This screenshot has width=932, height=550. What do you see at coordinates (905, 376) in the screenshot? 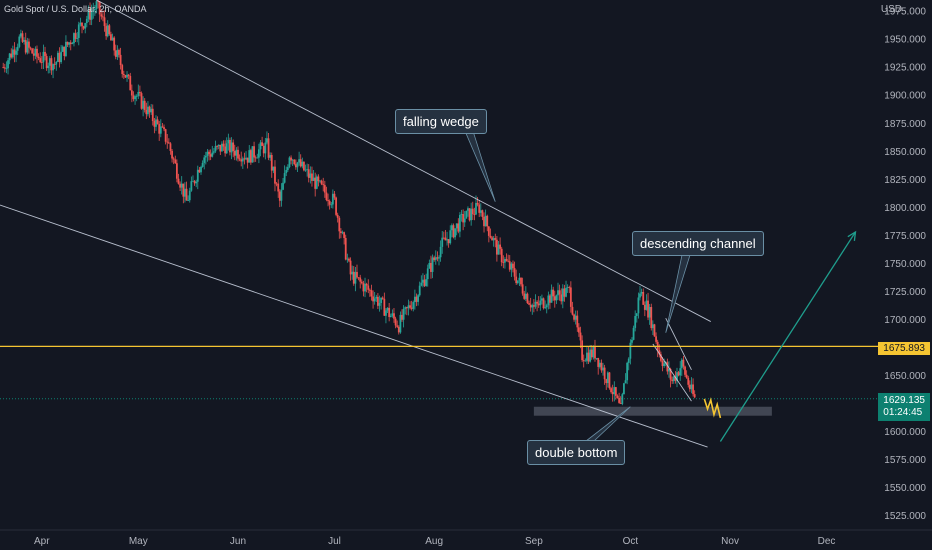
I see `y-tick-label: 1650.000` at bounding box center [905, 376].